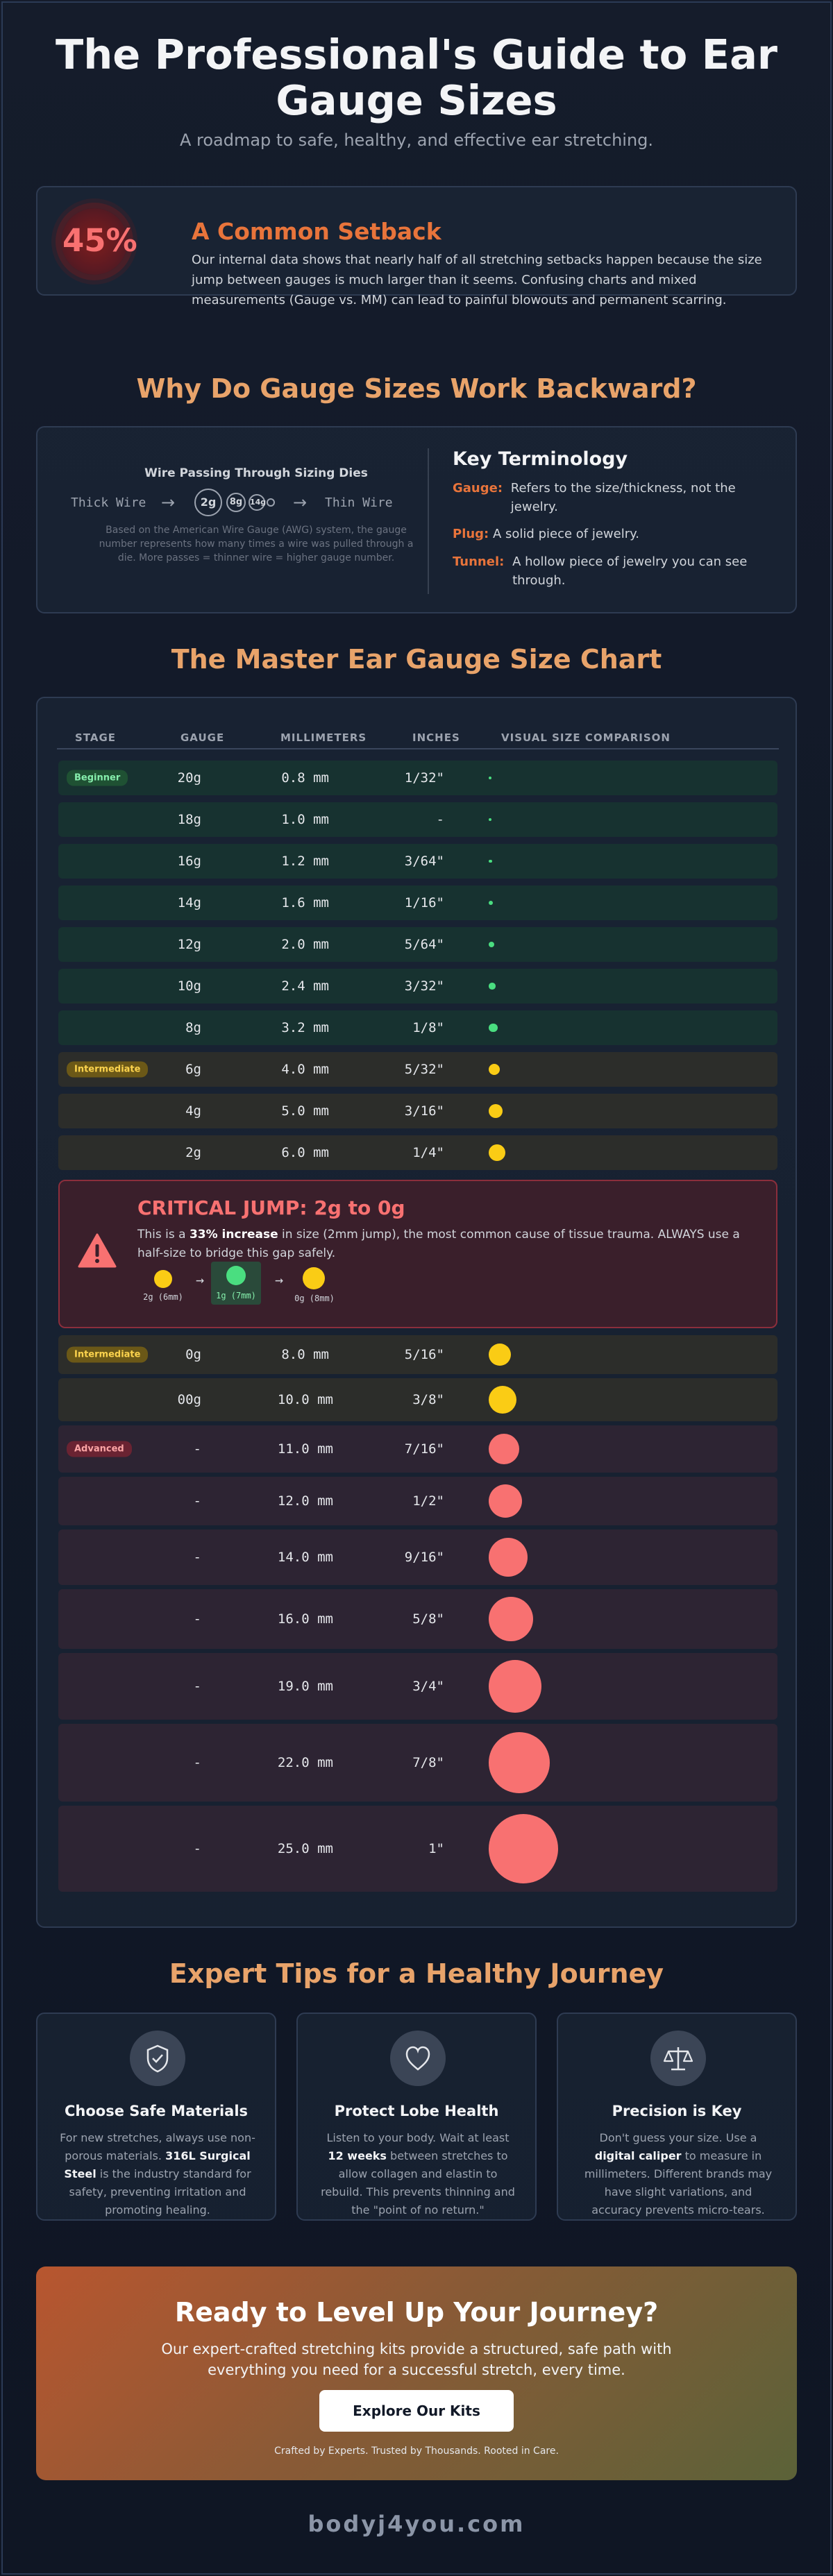  I want to click on step-2g-label: 2g (6mm), so click(163, 1297).